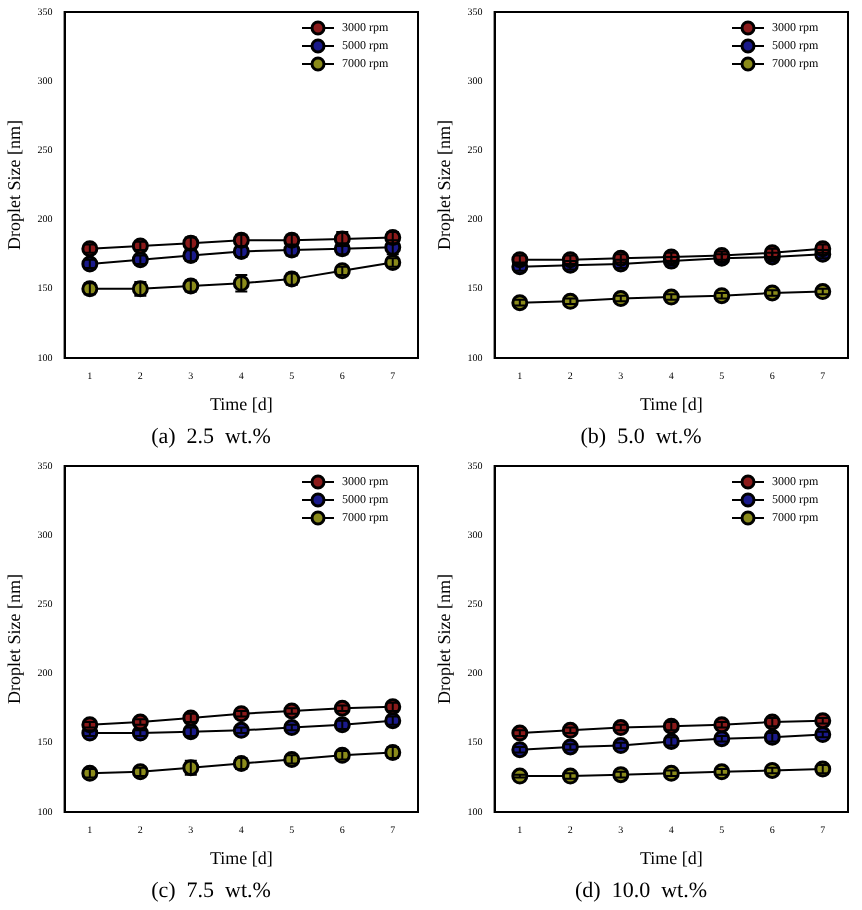 The height and width of the screenshot is (910, 862). I want to click on text: (d) 10.0 wt.%, so click(641, 890).